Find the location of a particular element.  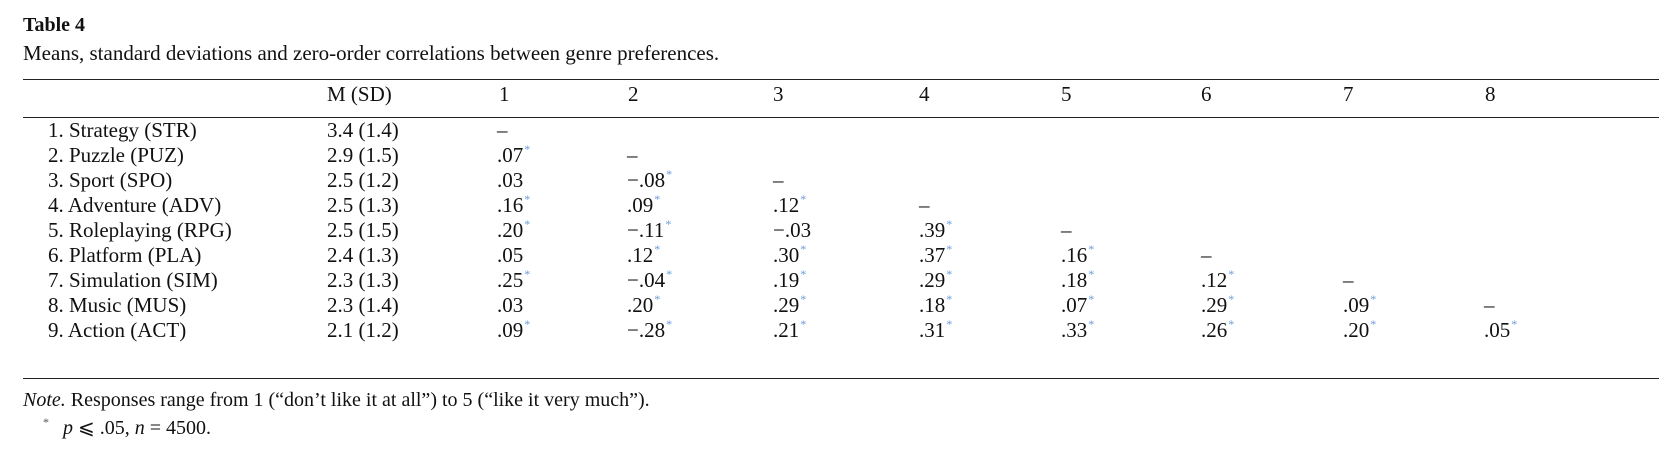

correlation-value: .26 is located at coordinates (1214, 330).